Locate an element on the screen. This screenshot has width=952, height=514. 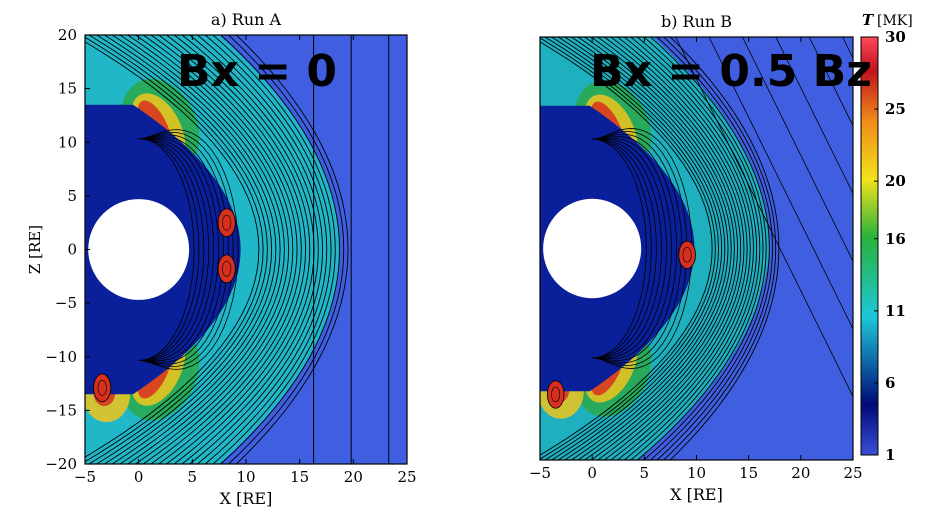
colorbar-tick-label: 16 is located at coordinates (895, 239).